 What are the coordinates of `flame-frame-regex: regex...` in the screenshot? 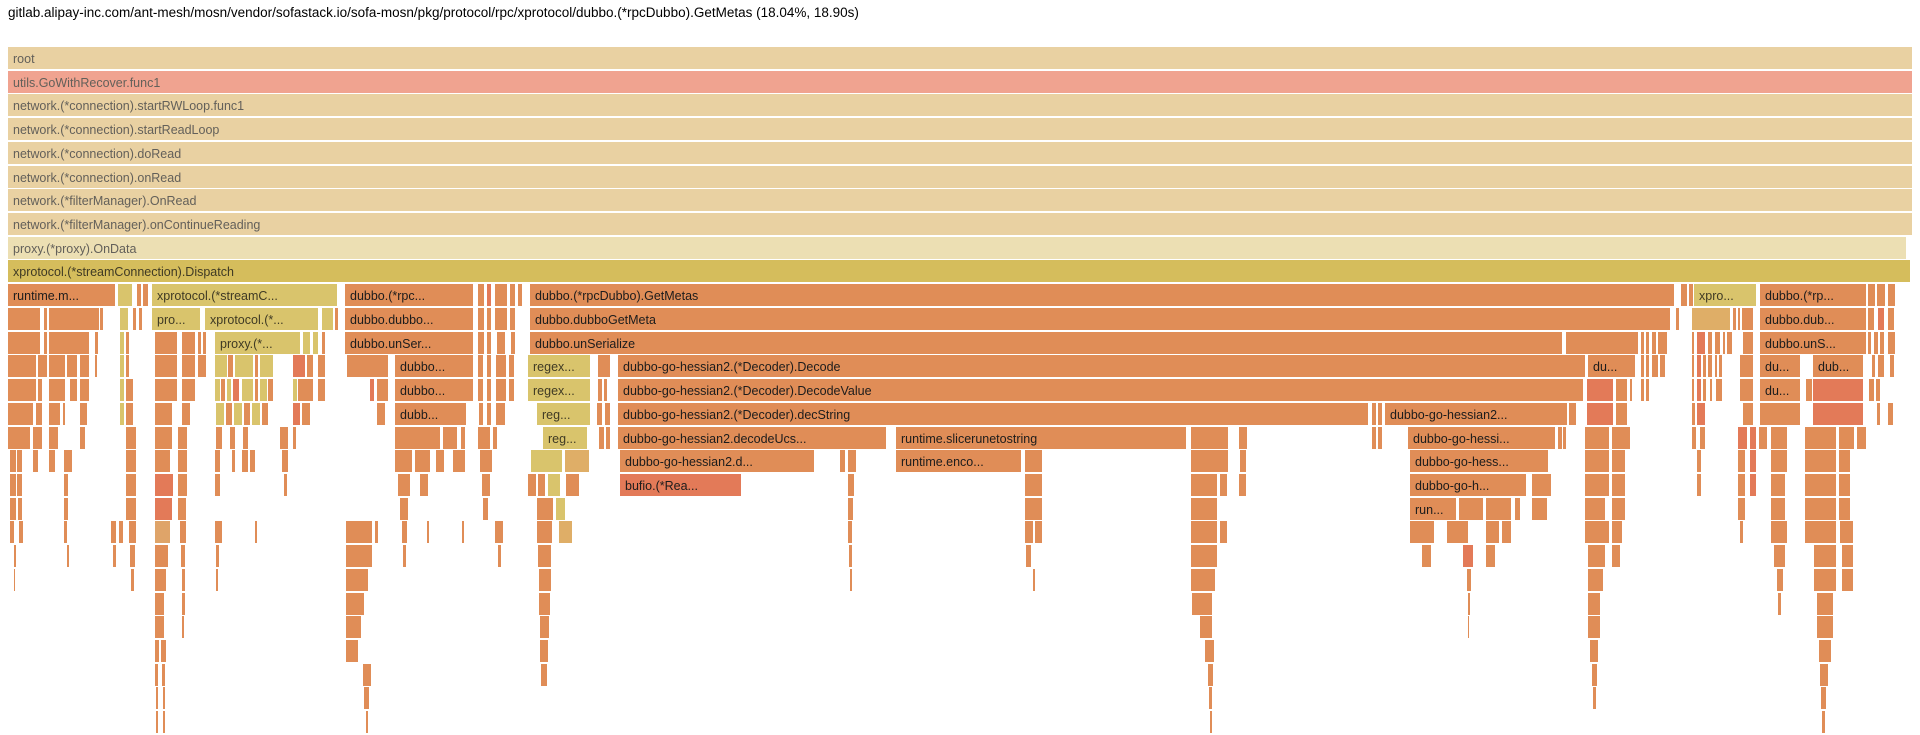 It's located at (559, 390).